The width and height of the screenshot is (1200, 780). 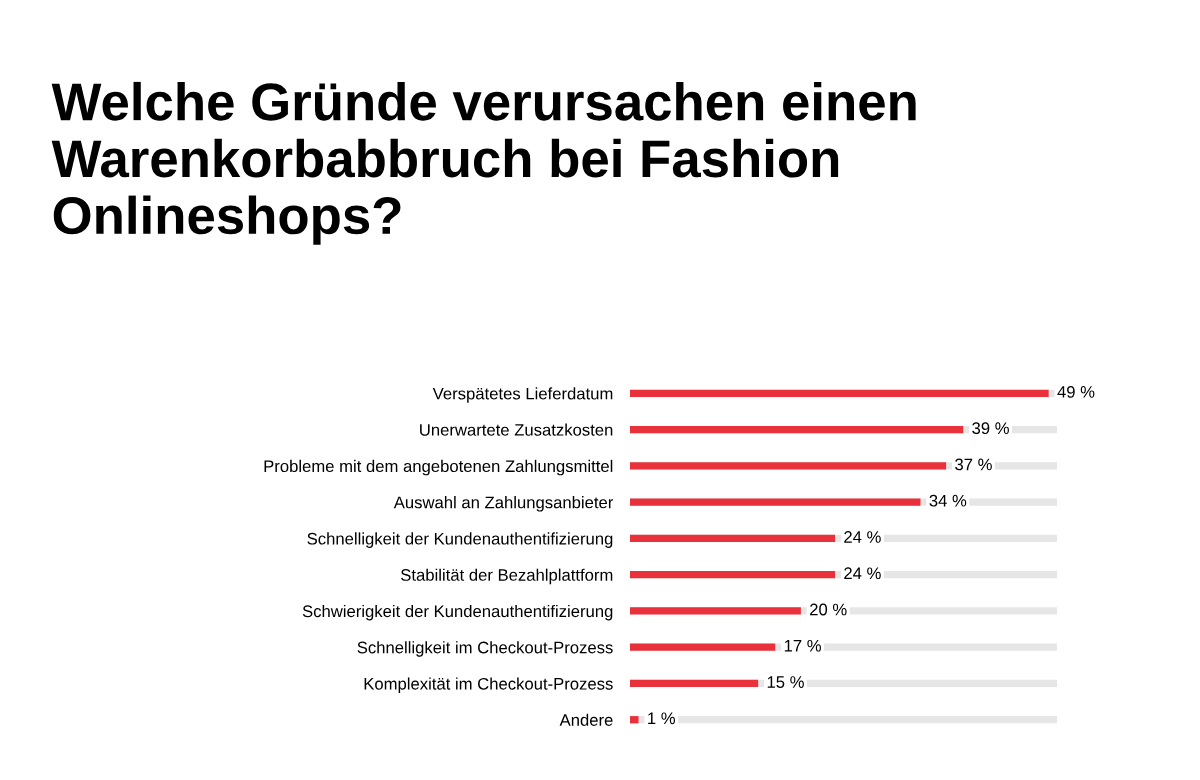 What do you see at coordinates (503, 504) in the screenshot?
I see `y-tick-label: Auswahl an Zahlungsanbieter` at bounding box center [503, 504].